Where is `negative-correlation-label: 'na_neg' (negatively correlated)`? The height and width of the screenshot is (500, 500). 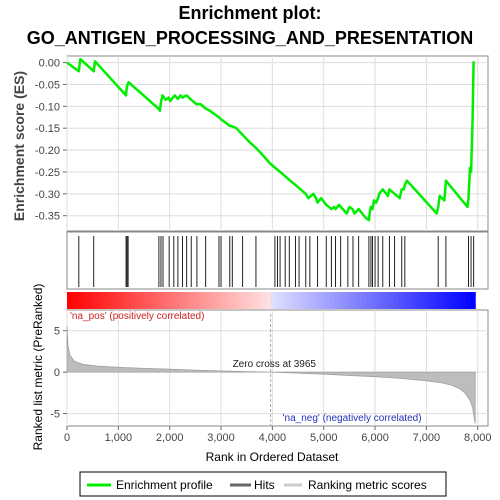
negative-correlation-label: 'na_neg' (negatively correlated) is located at coordinates (352, 418).